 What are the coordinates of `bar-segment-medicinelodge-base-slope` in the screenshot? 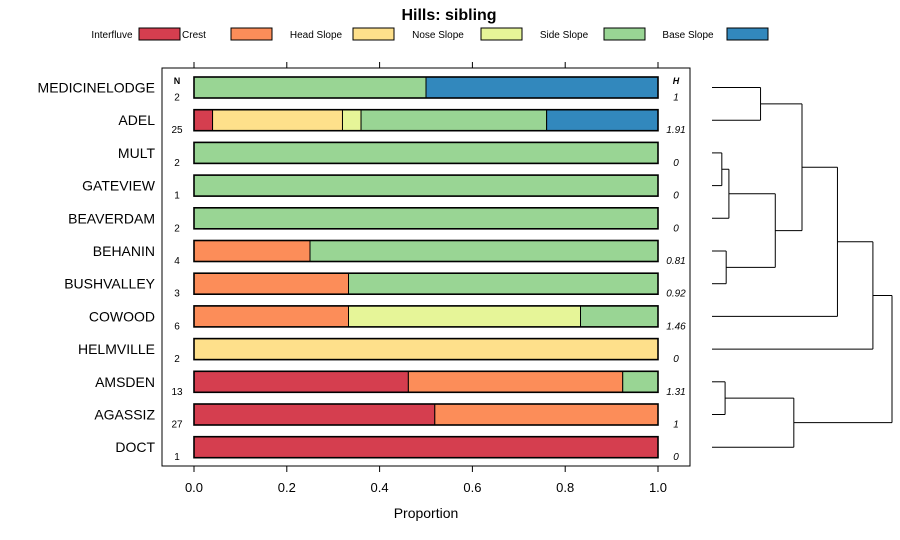 It's located at (542, 87).